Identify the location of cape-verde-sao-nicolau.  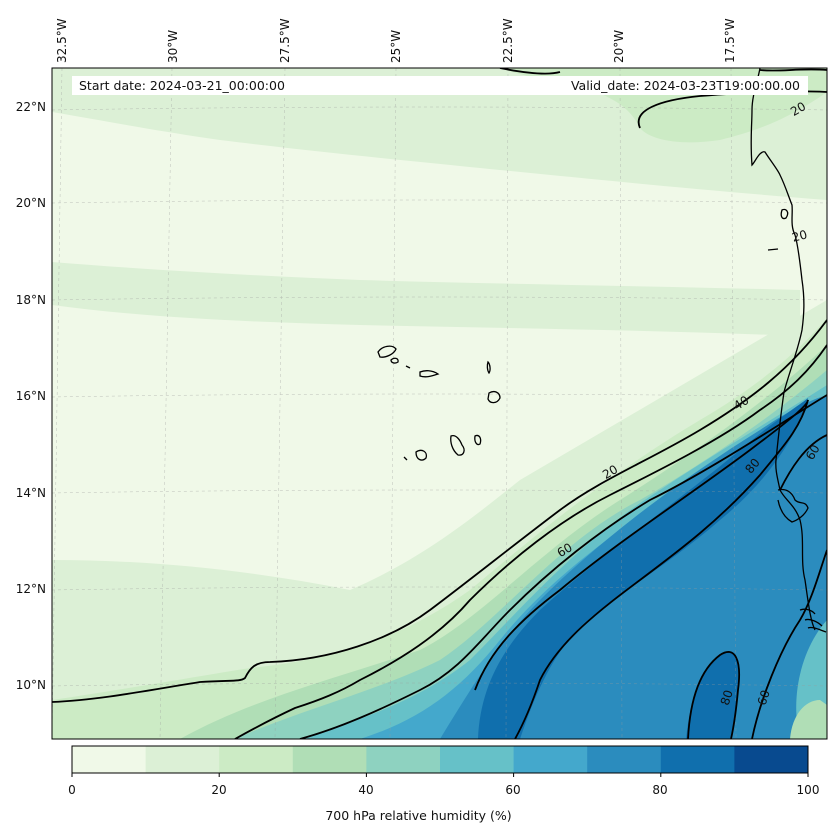
(429, 374).